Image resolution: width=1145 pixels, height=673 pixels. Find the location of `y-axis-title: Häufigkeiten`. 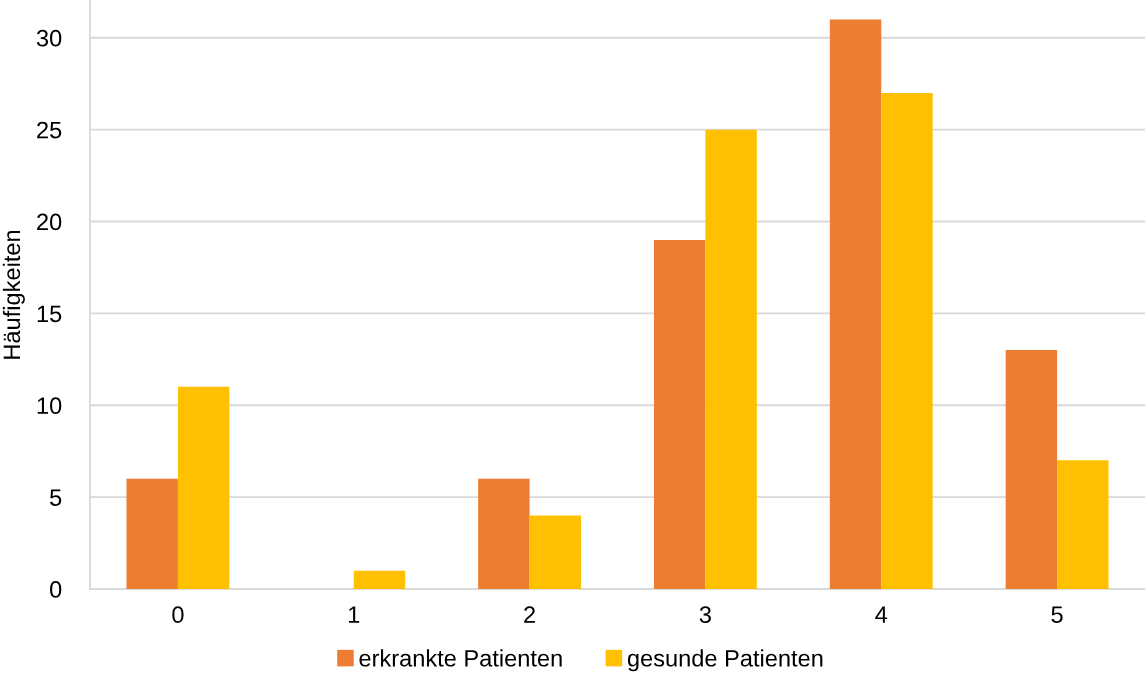

y-axis-title: Häufigkeiten is located at coordinates (13, 294).